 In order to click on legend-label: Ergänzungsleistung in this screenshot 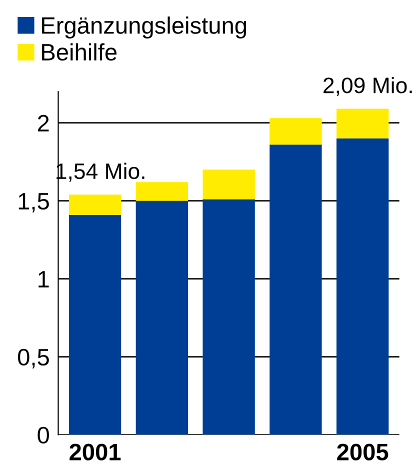, I will do `click(144, 27)`.